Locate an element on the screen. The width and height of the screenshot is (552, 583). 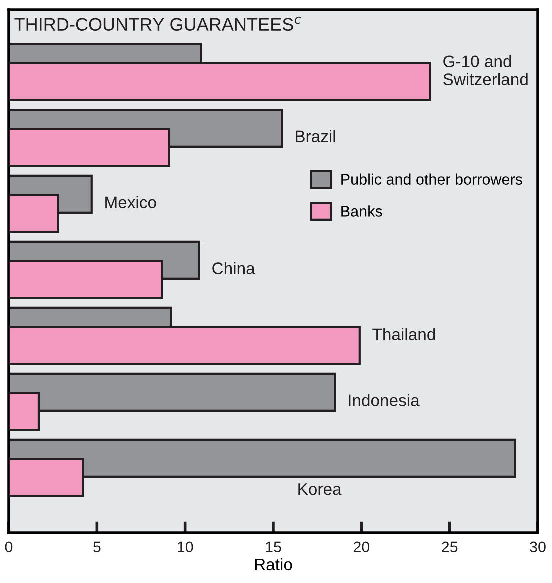
y-tick-label: G-10 and Switzerland is located at coordinates (486, 70).